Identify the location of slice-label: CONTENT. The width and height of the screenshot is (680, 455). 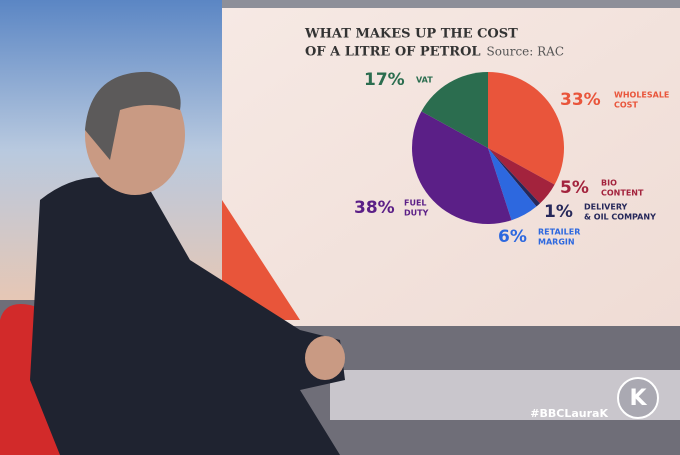
(622, 193).